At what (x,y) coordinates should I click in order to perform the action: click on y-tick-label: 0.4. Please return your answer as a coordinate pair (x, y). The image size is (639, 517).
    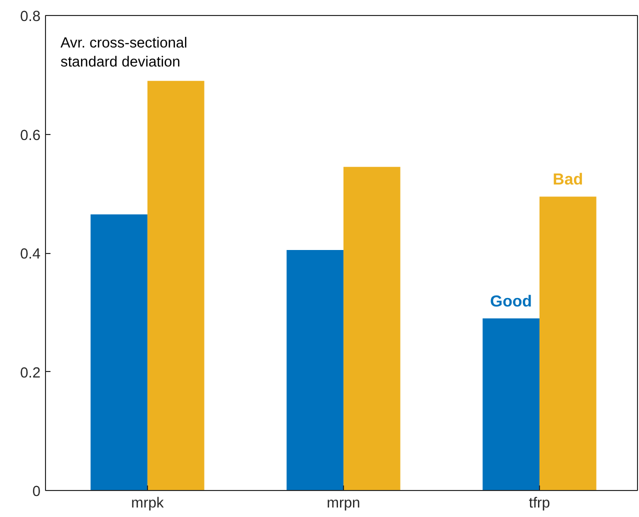
    Looking at the image, I should click on (30, 254).